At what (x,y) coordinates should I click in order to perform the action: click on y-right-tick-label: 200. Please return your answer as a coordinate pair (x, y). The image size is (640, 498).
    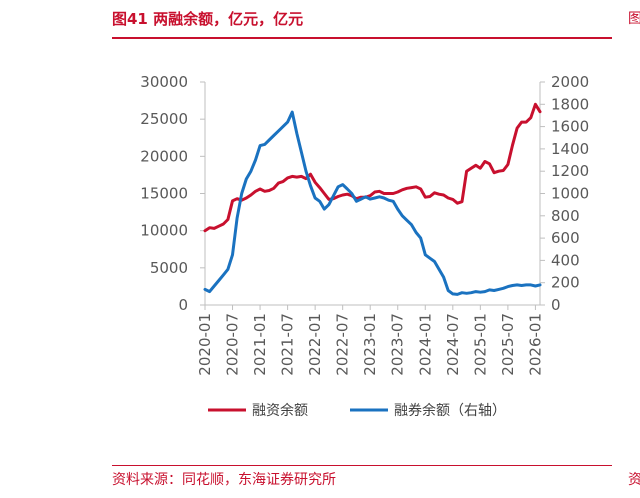
    Looking at the image, I should click on (565, 283).